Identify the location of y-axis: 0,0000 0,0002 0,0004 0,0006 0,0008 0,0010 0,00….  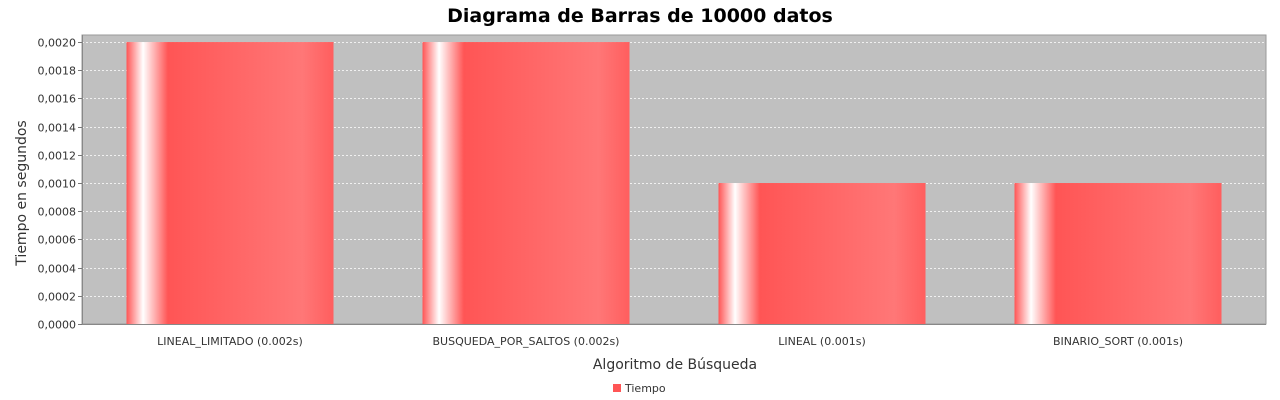
(60, 183).